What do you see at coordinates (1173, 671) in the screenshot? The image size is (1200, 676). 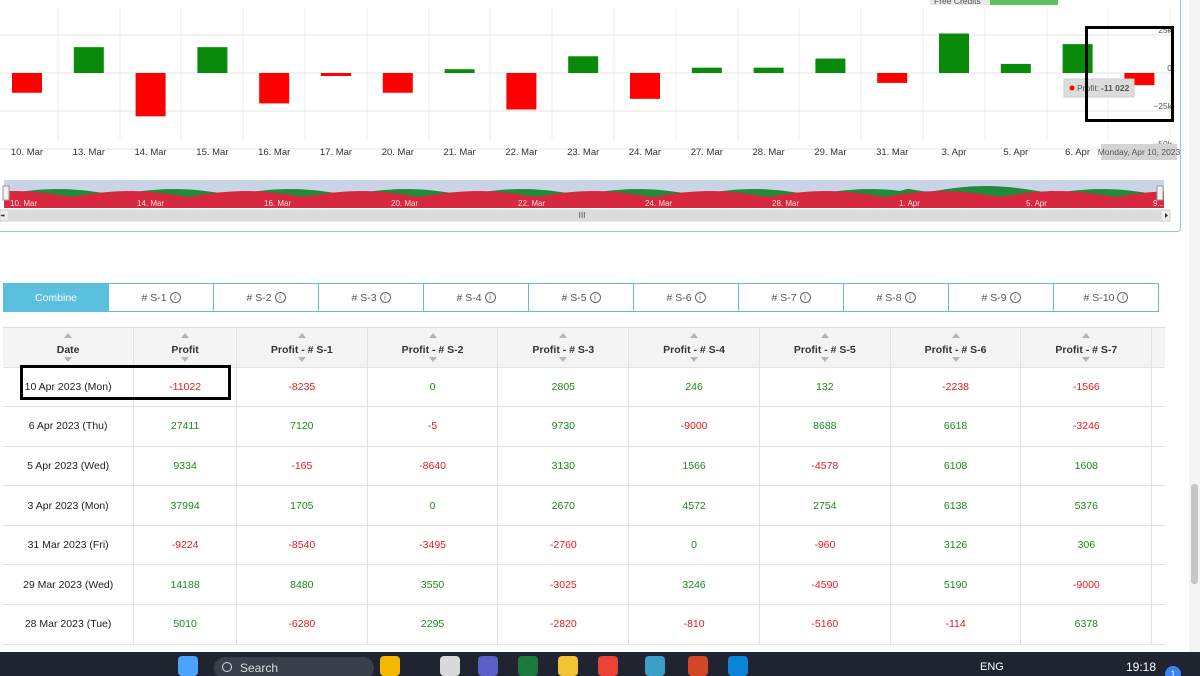 I see `notification-badge: 1` at bounding box center [1173, 671].